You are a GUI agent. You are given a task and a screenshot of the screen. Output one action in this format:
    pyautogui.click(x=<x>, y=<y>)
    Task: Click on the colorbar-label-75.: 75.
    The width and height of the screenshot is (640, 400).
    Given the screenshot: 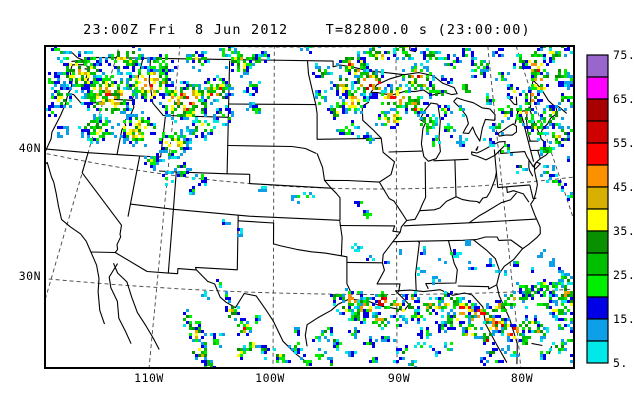 What is the action you would take?
    pyautogui.click(x=624, y=55)
    